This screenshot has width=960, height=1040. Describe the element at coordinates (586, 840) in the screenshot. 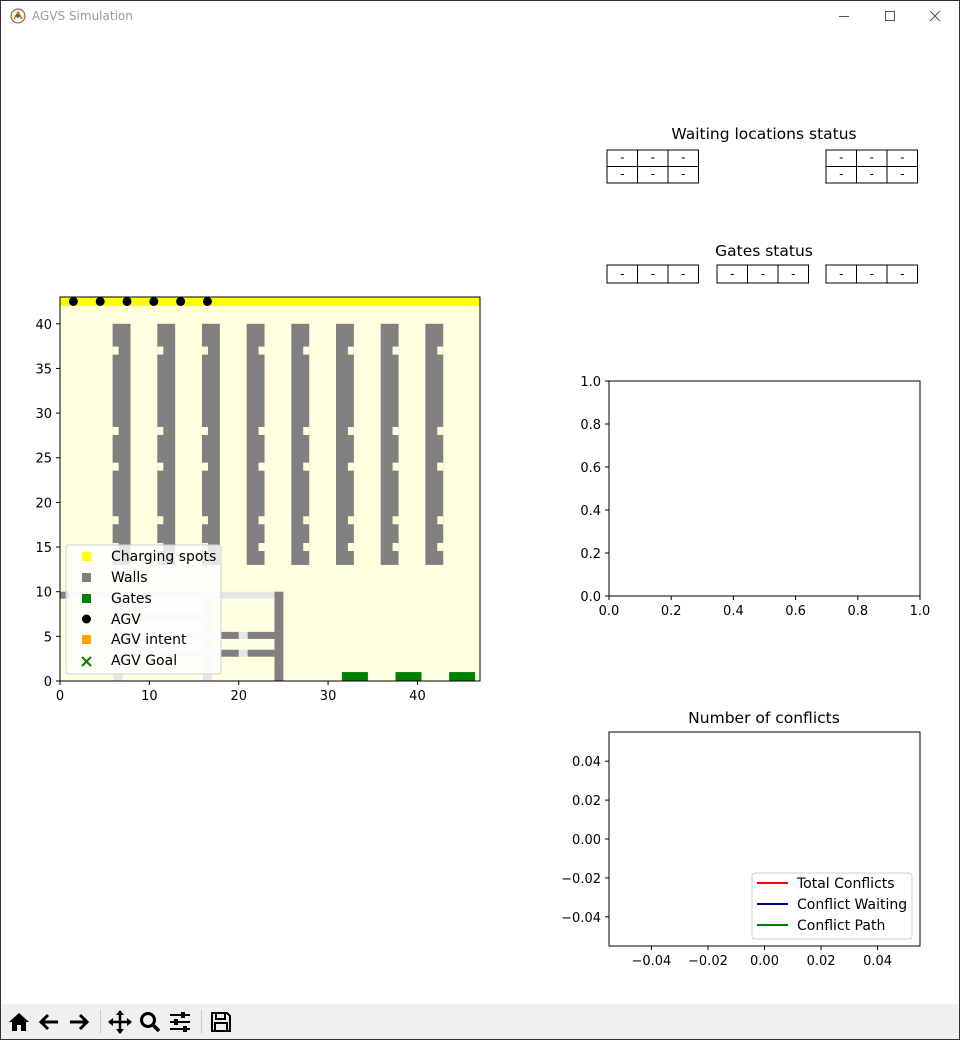

I see `y-tick-label: 0.00` at that location.